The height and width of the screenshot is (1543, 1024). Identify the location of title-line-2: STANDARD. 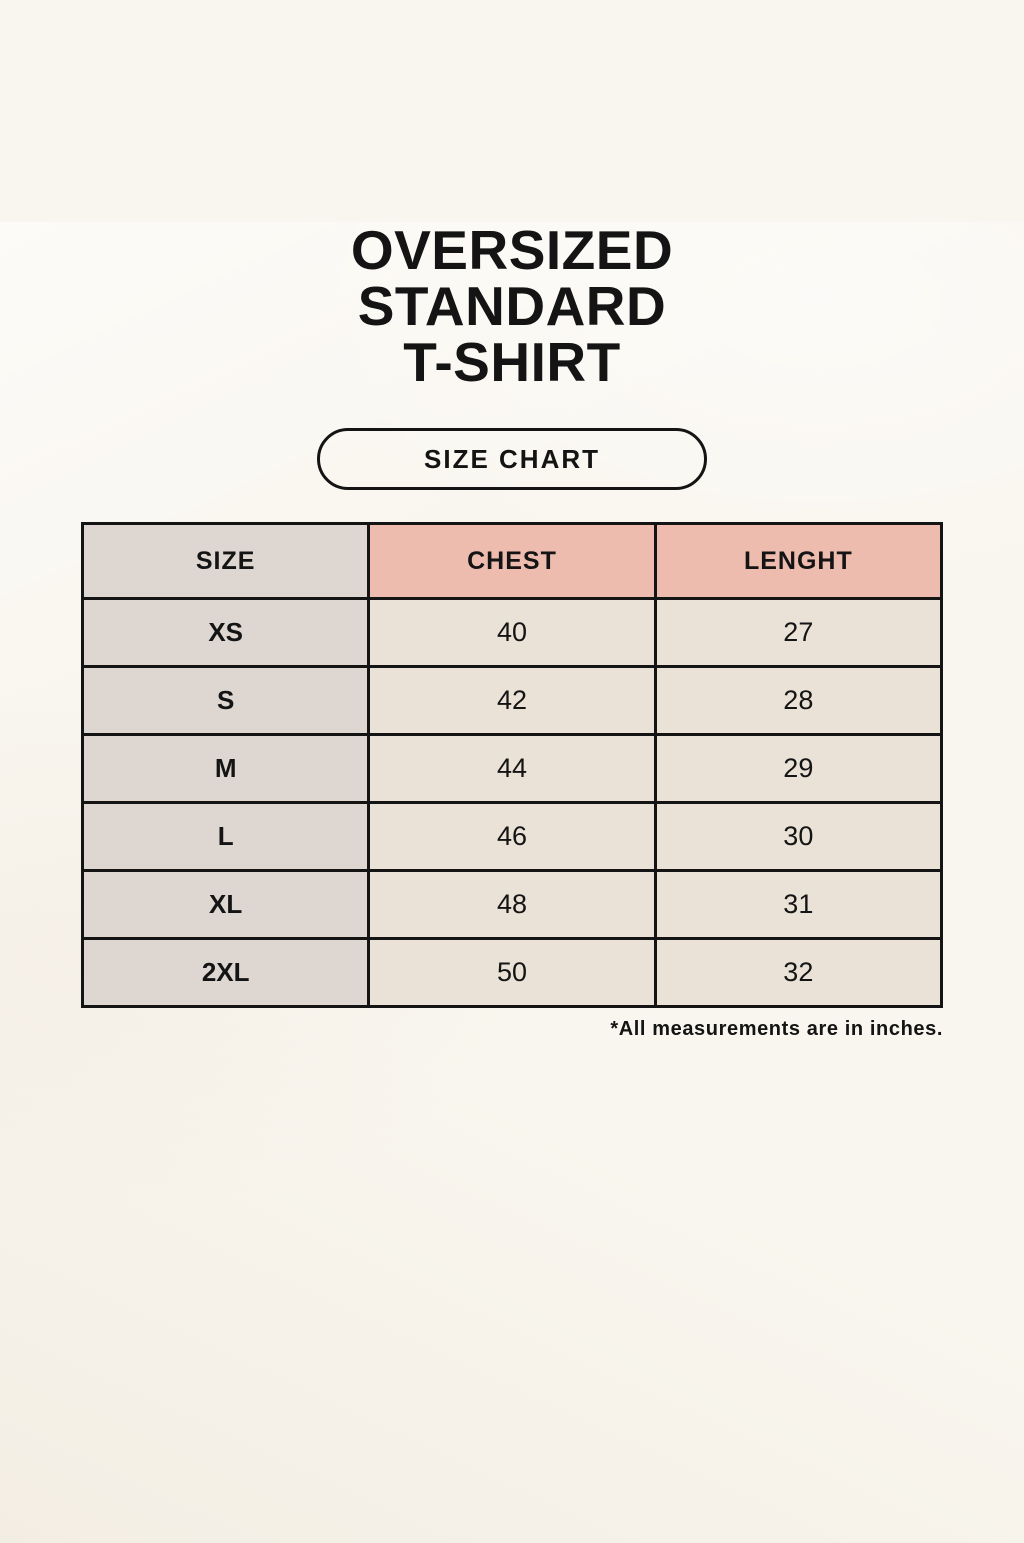
(512, 306).